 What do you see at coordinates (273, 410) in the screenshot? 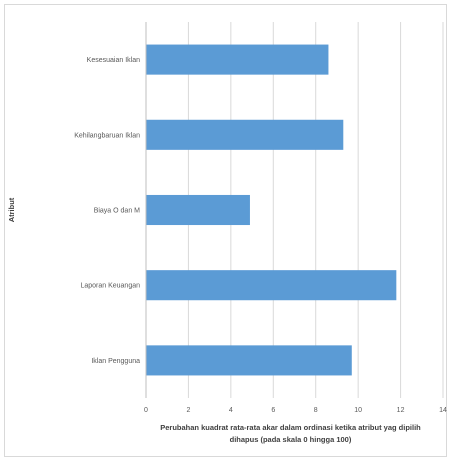
I see `x-tick-label: 6` at bounding box center [273, 410].